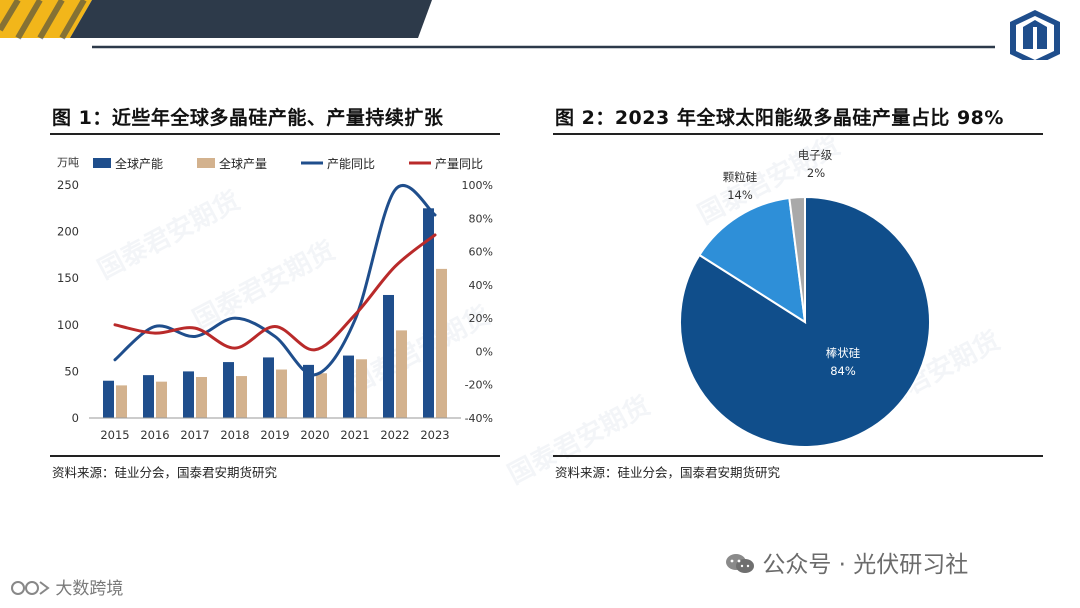  I want to click on pie-label-name: 颗粒硅, so click(740, 177).